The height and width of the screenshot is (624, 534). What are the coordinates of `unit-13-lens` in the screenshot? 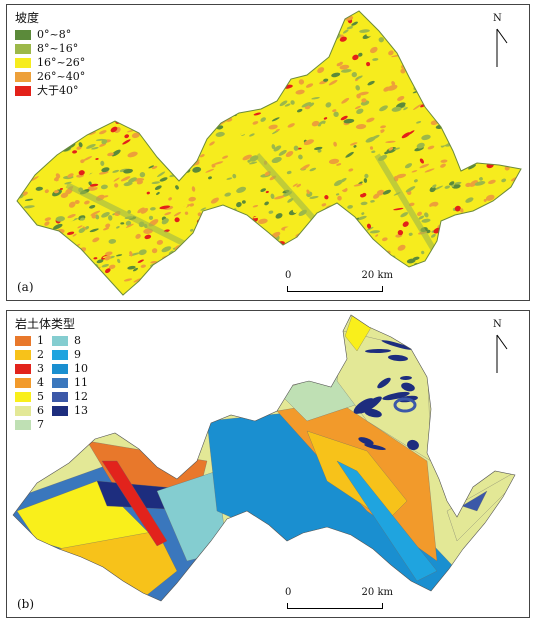 It's located at (397, 345).